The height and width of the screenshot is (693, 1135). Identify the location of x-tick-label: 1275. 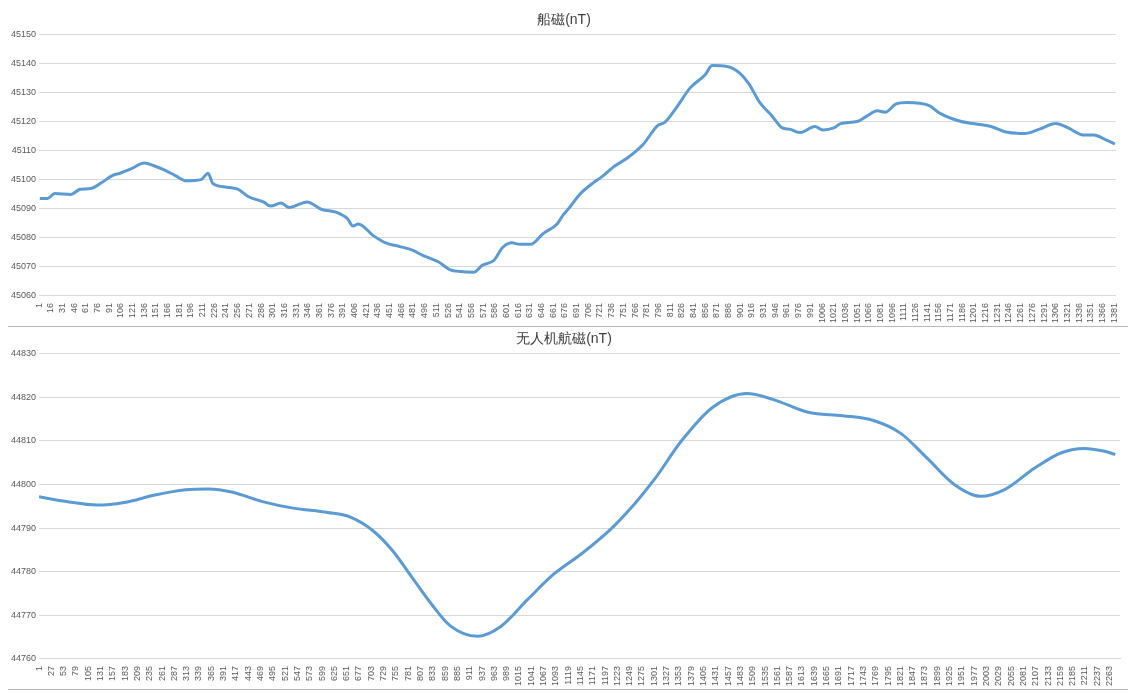
(641, 676).